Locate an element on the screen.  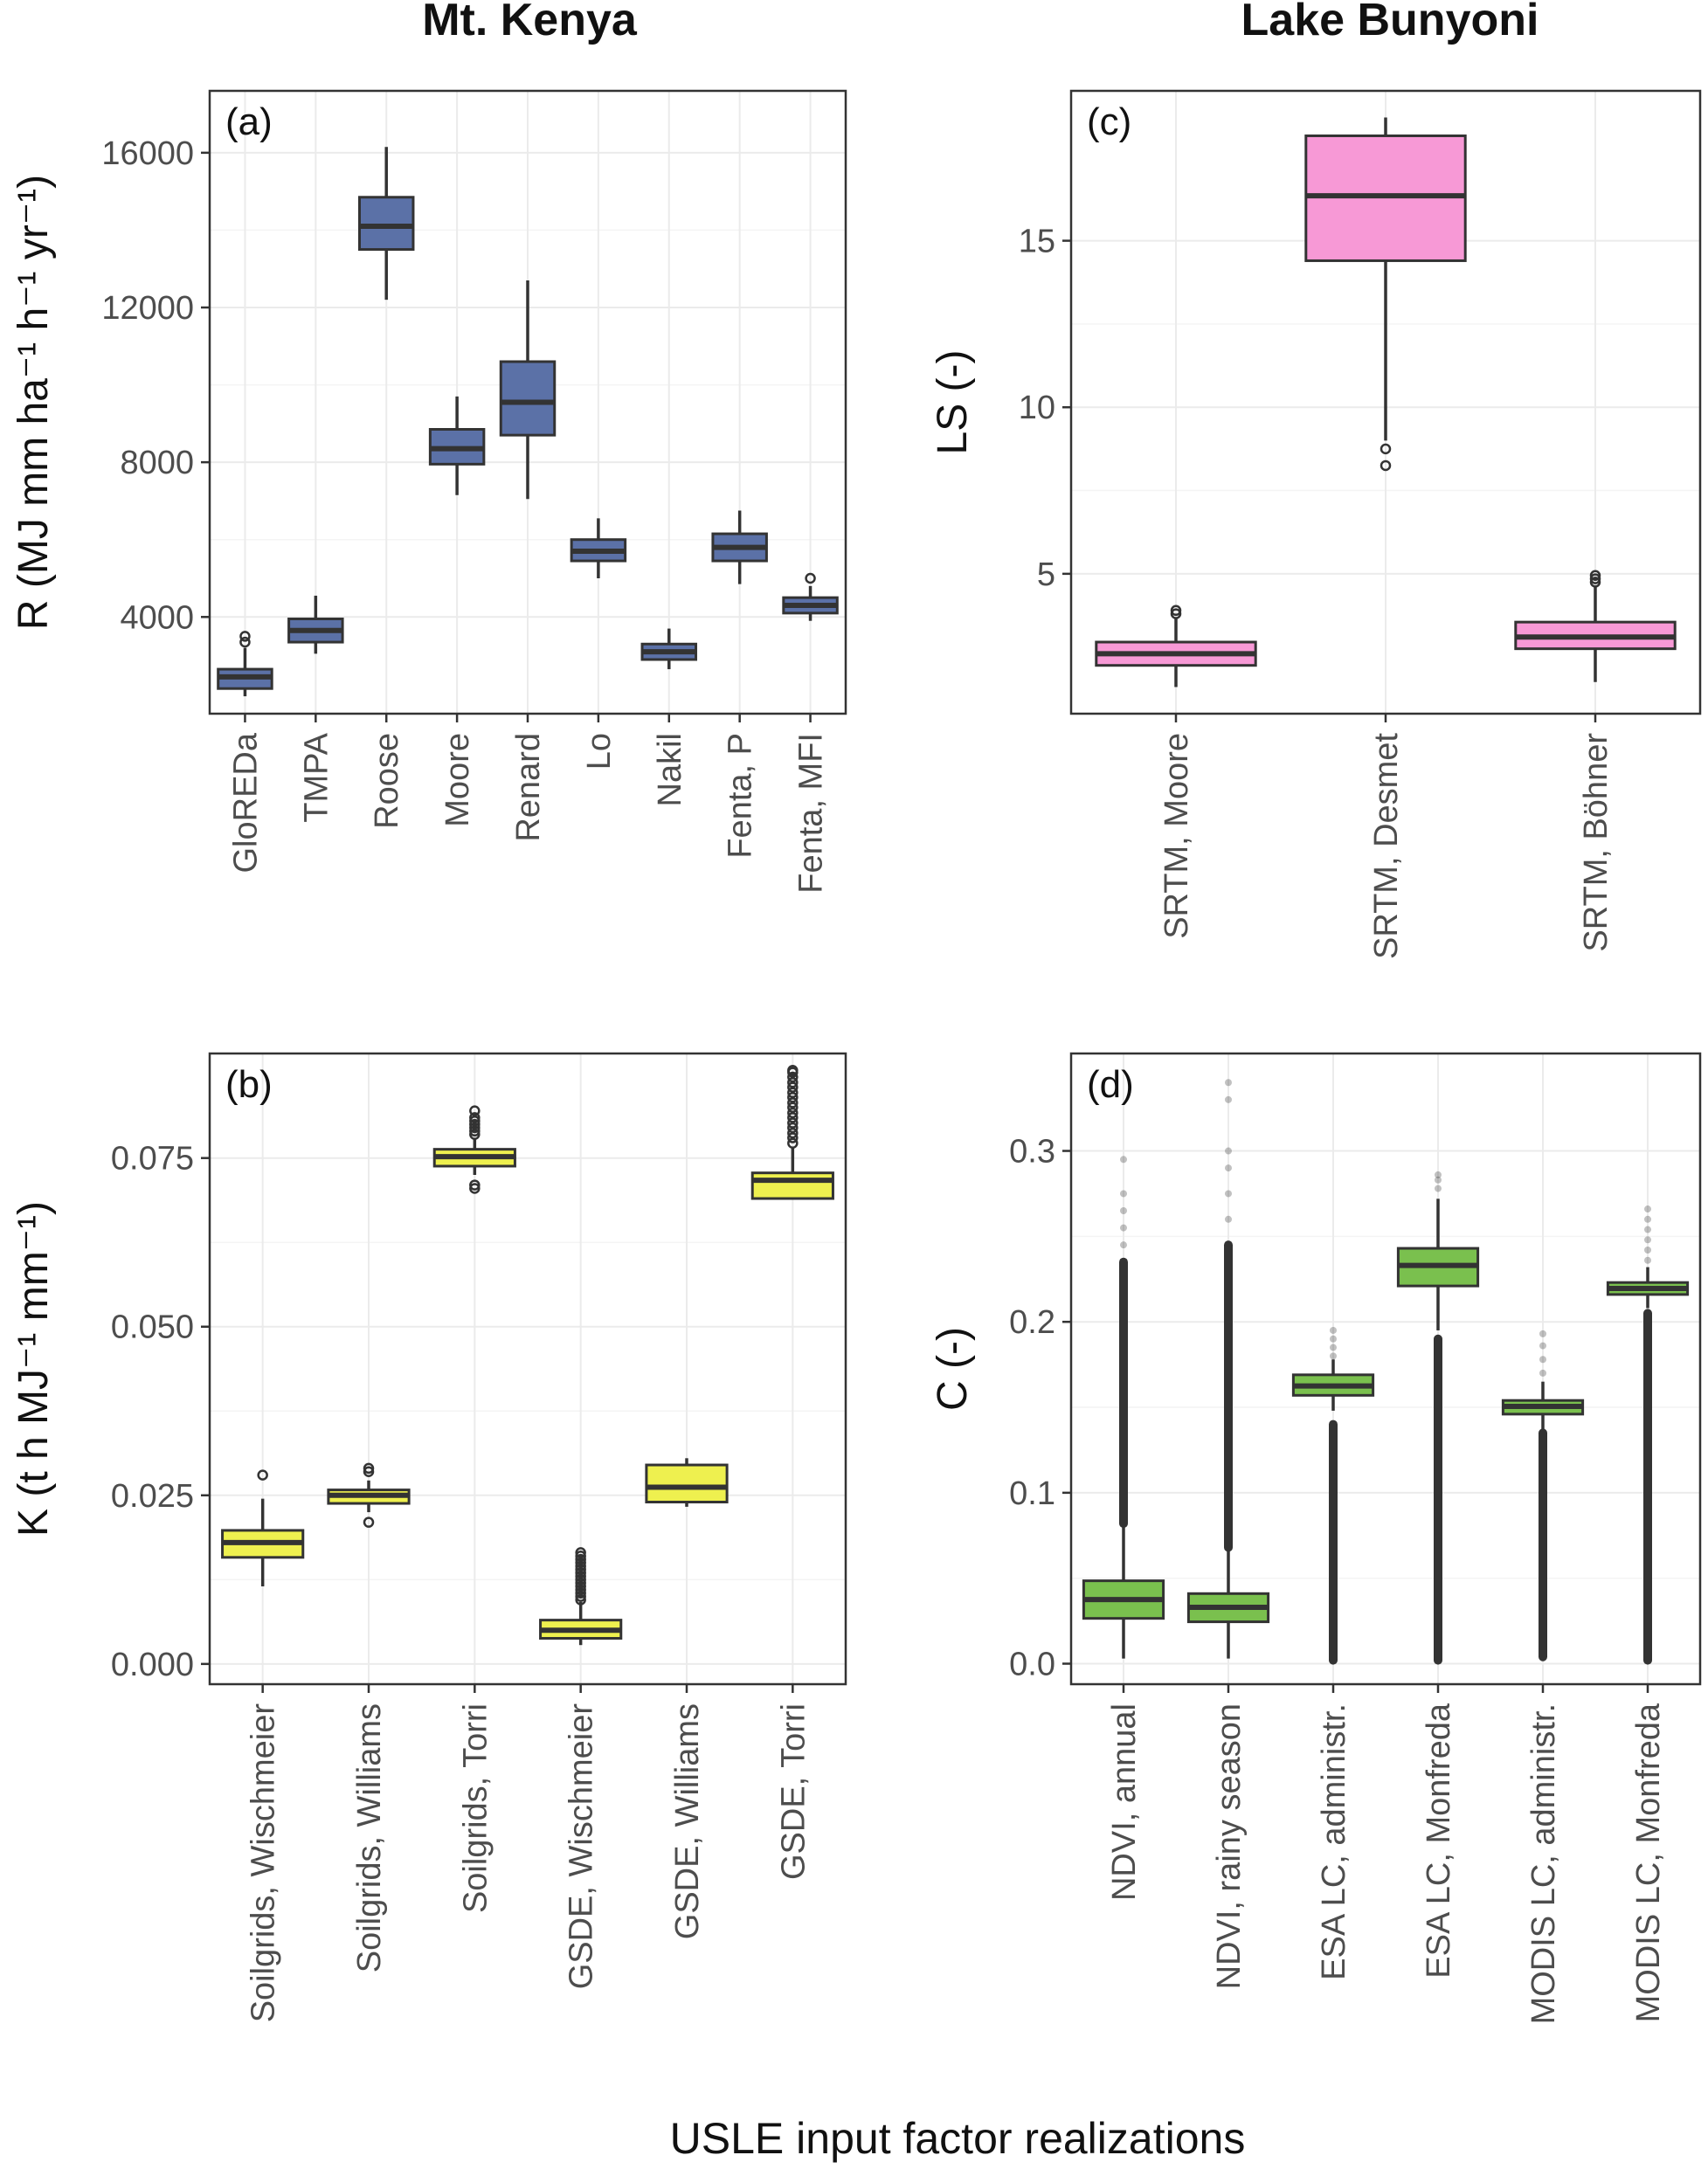
x-tick-label: Roose is located at coordinates (387, 781).